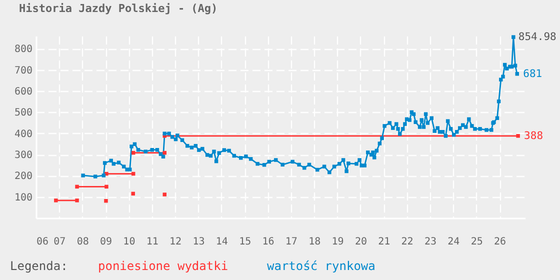 This screenshot has height=280, width=560. What do you see at coordinates (532, 74) in the screenshot?
I see `data-label: 681` at bounding box center [532, 74].